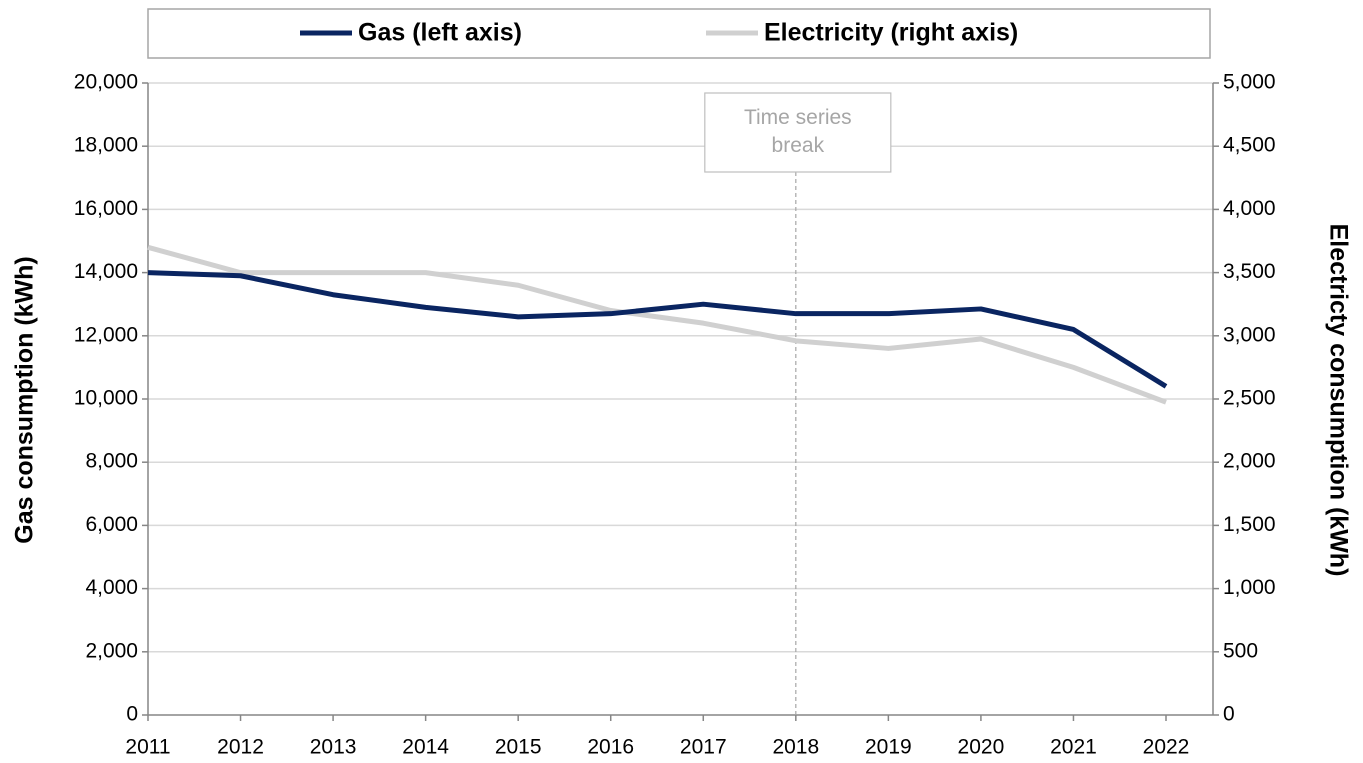  I want to click on y2-tick-label: 3,000, so click(1249, 334).